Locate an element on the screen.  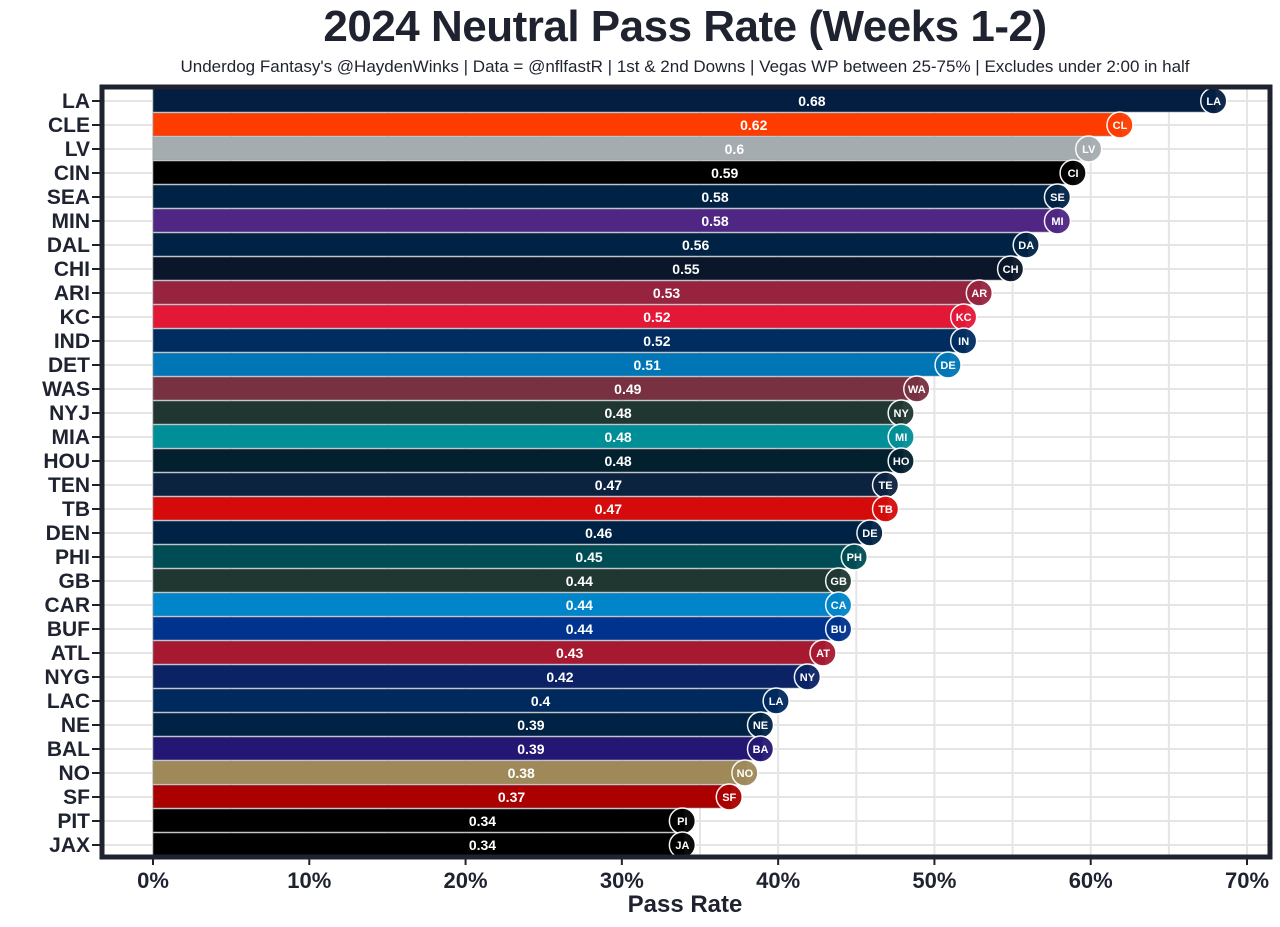
value-label-atl: 0.43 is located at coordinates (569, 653).